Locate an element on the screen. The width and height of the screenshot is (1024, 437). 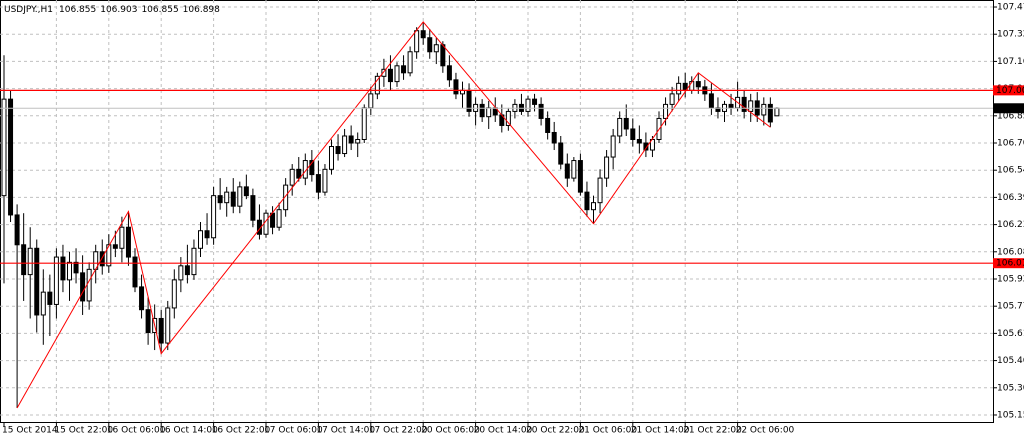
level-label-box is located at coordinates (1008, 263).